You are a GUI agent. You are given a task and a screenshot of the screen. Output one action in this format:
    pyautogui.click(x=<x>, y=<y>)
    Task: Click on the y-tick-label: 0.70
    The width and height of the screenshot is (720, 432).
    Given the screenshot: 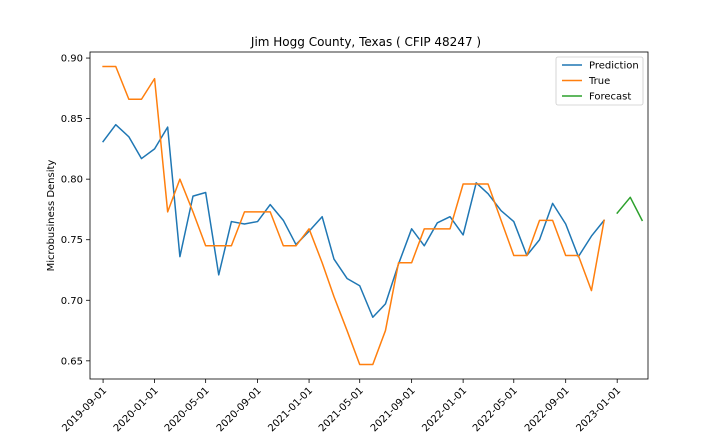 What is the action you would take?
    pyautogui.click(x=72, y=301)
    